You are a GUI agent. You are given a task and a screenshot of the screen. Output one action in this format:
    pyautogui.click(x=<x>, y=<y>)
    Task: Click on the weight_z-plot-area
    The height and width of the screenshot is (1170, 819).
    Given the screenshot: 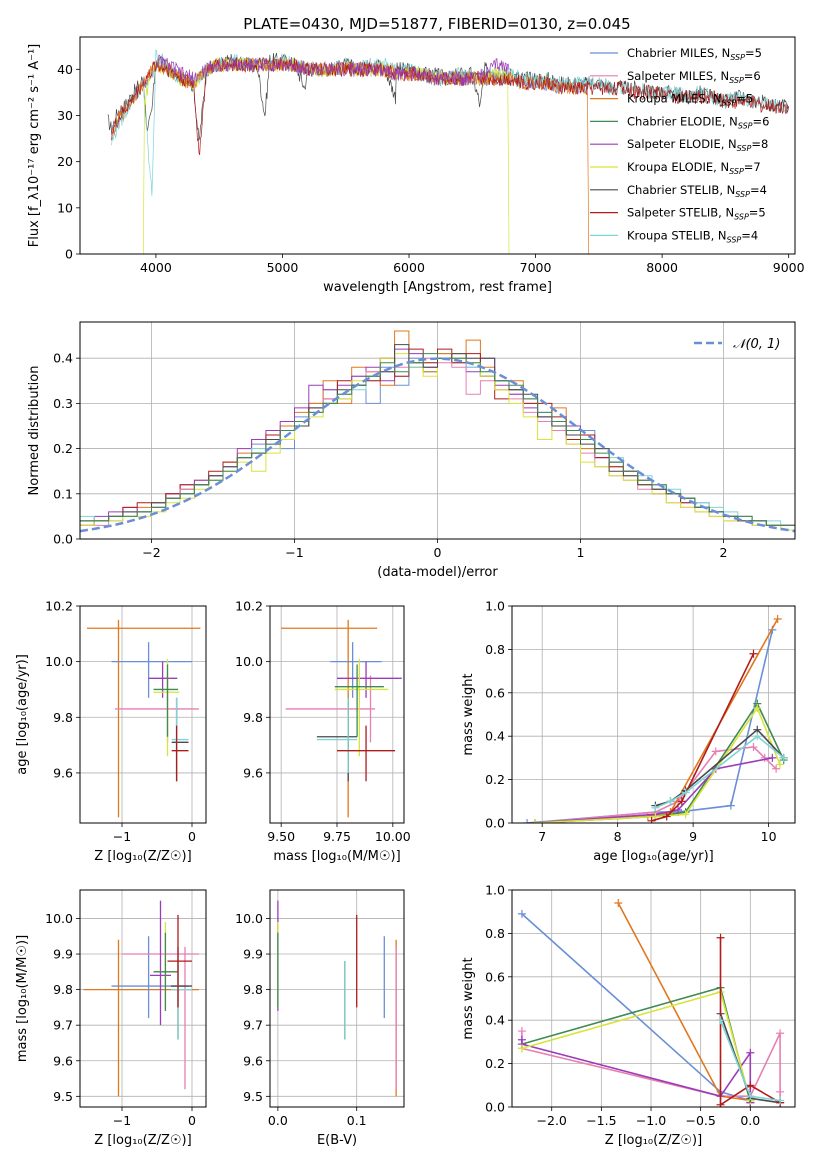 What is the action you would take?
    pyautogui.click(x=651, y=1003)
    